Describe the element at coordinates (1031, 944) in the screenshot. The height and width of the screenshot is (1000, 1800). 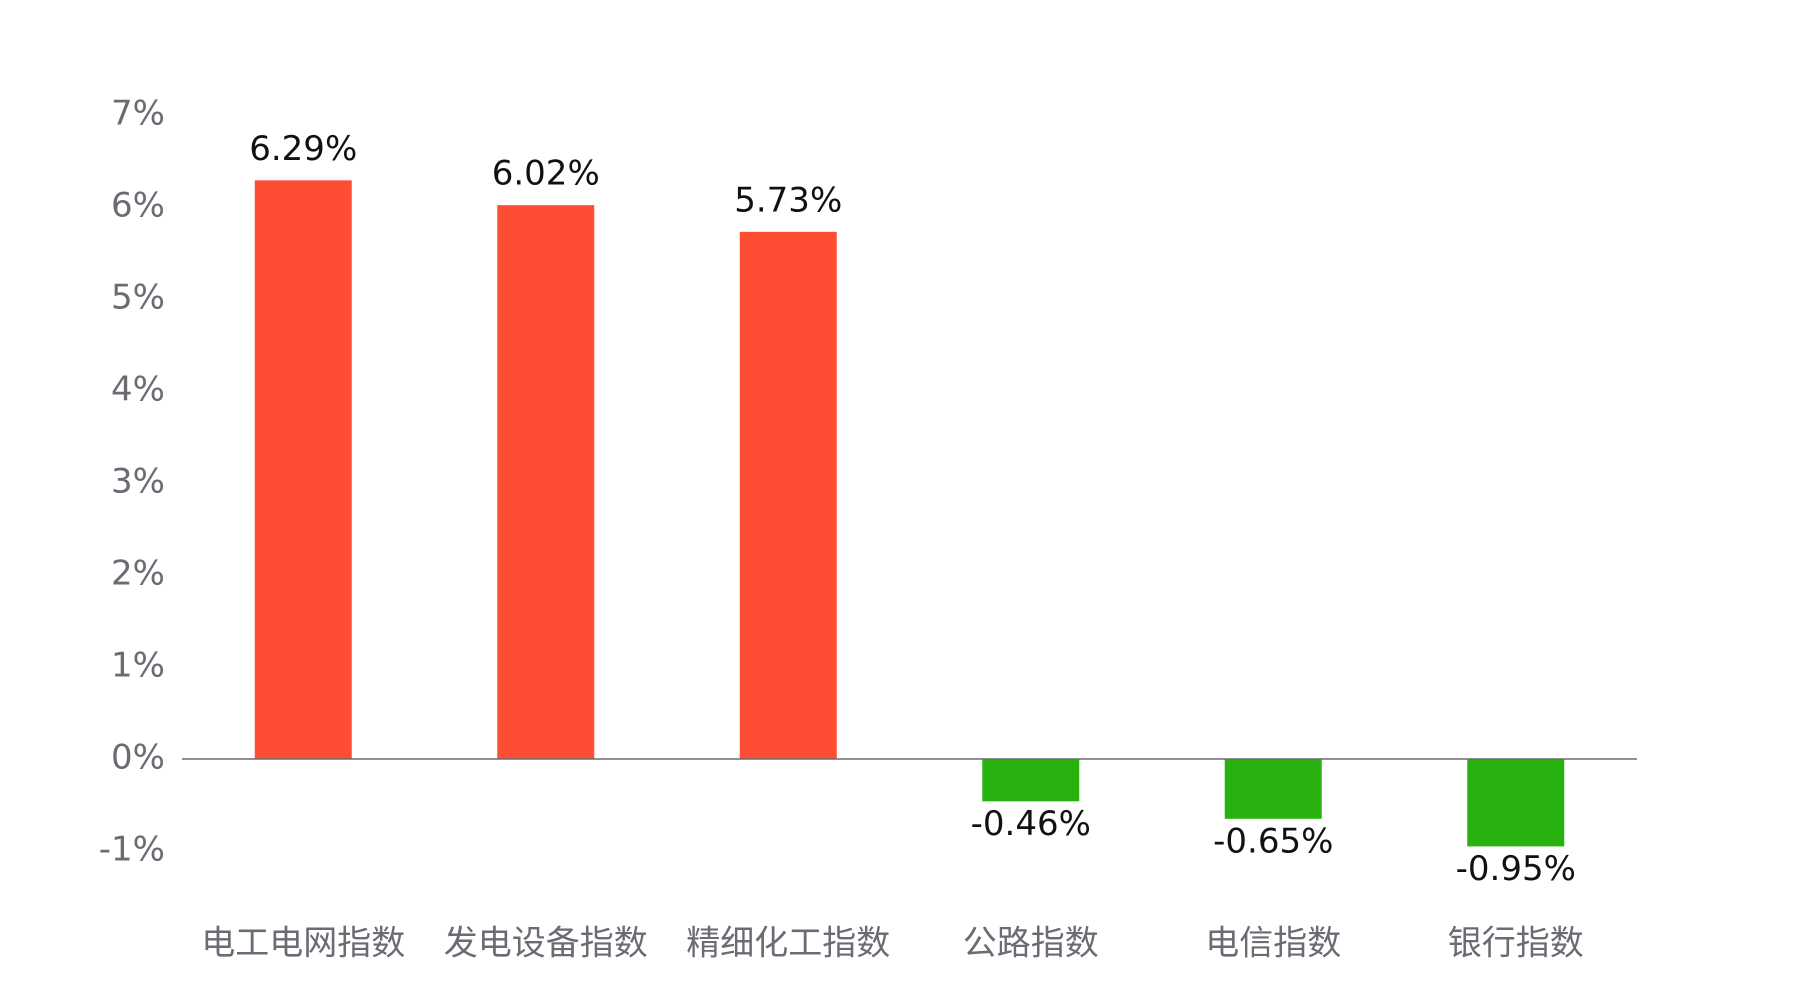
I see `x-tick-label: 公路指数` at that location.